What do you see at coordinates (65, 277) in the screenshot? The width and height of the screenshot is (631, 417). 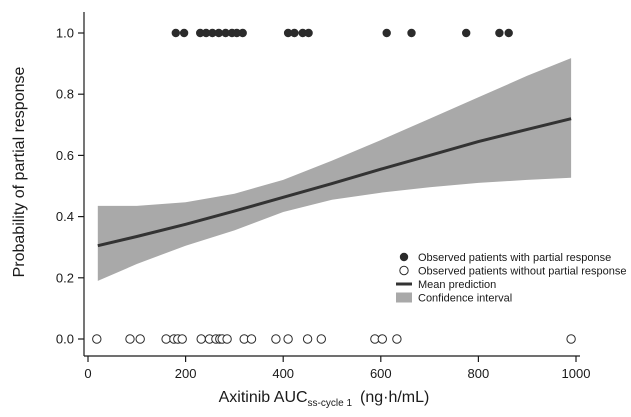 I see `y-tick-label: 0.2` at bounding box center [65, 277].